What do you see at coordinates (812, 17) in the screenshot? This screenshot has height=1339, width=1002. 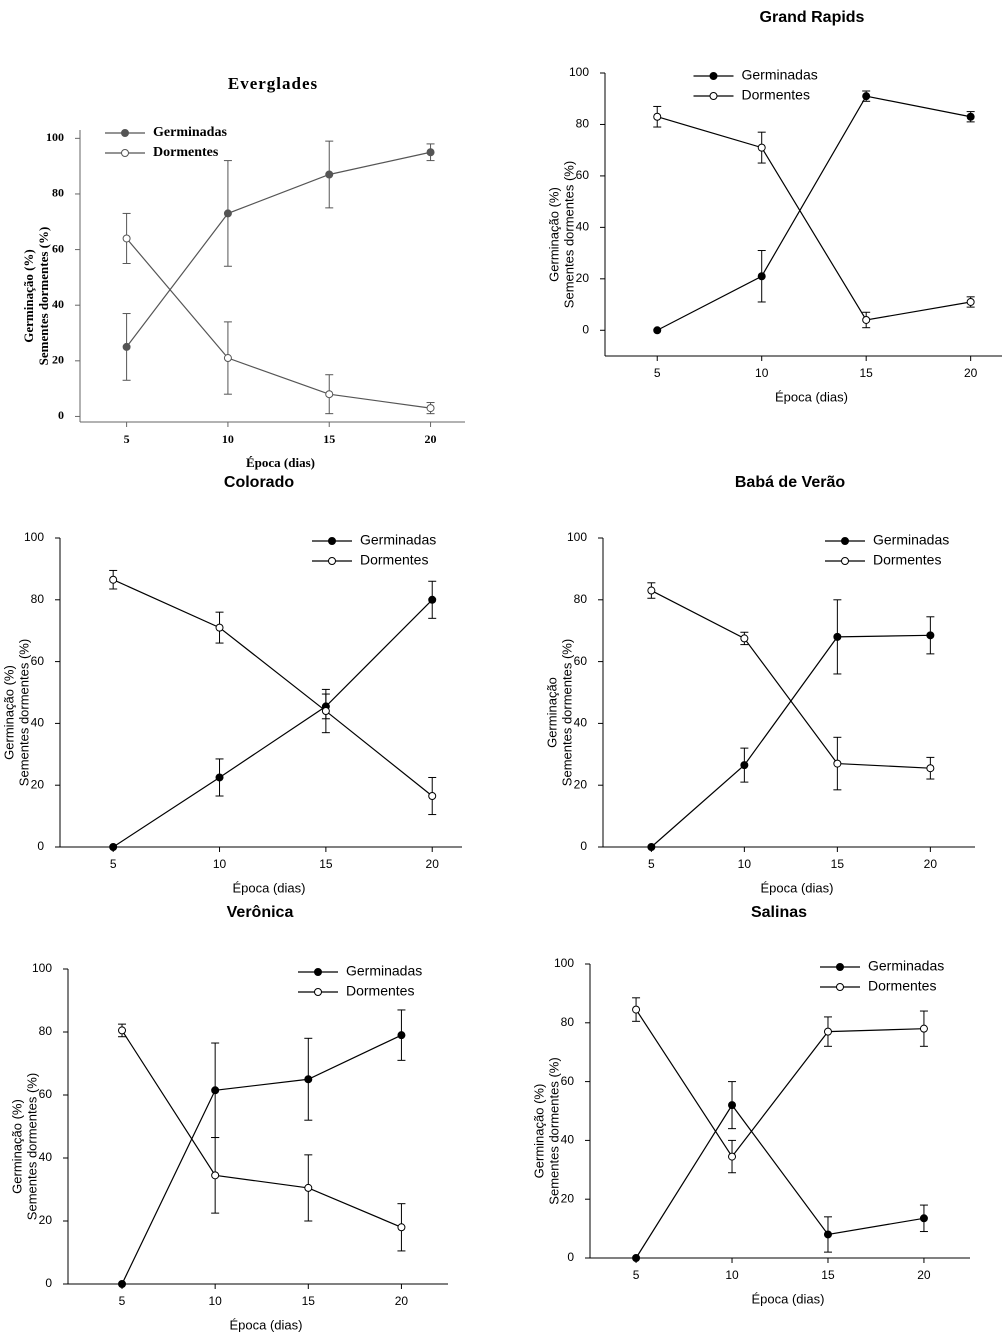 I see `chart-title: Grand Rapids` at bounding box center [812, 17].